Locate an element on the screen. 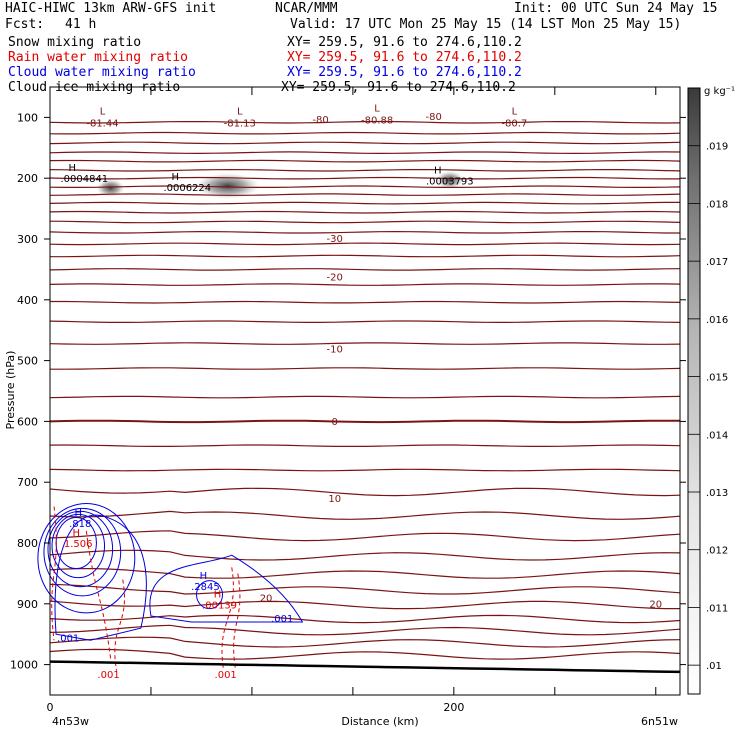 This screenshot has height=740, width=740. model-title: HAIC-HIWC 13km ARW-GFS init is located at coordinates (111, 8).